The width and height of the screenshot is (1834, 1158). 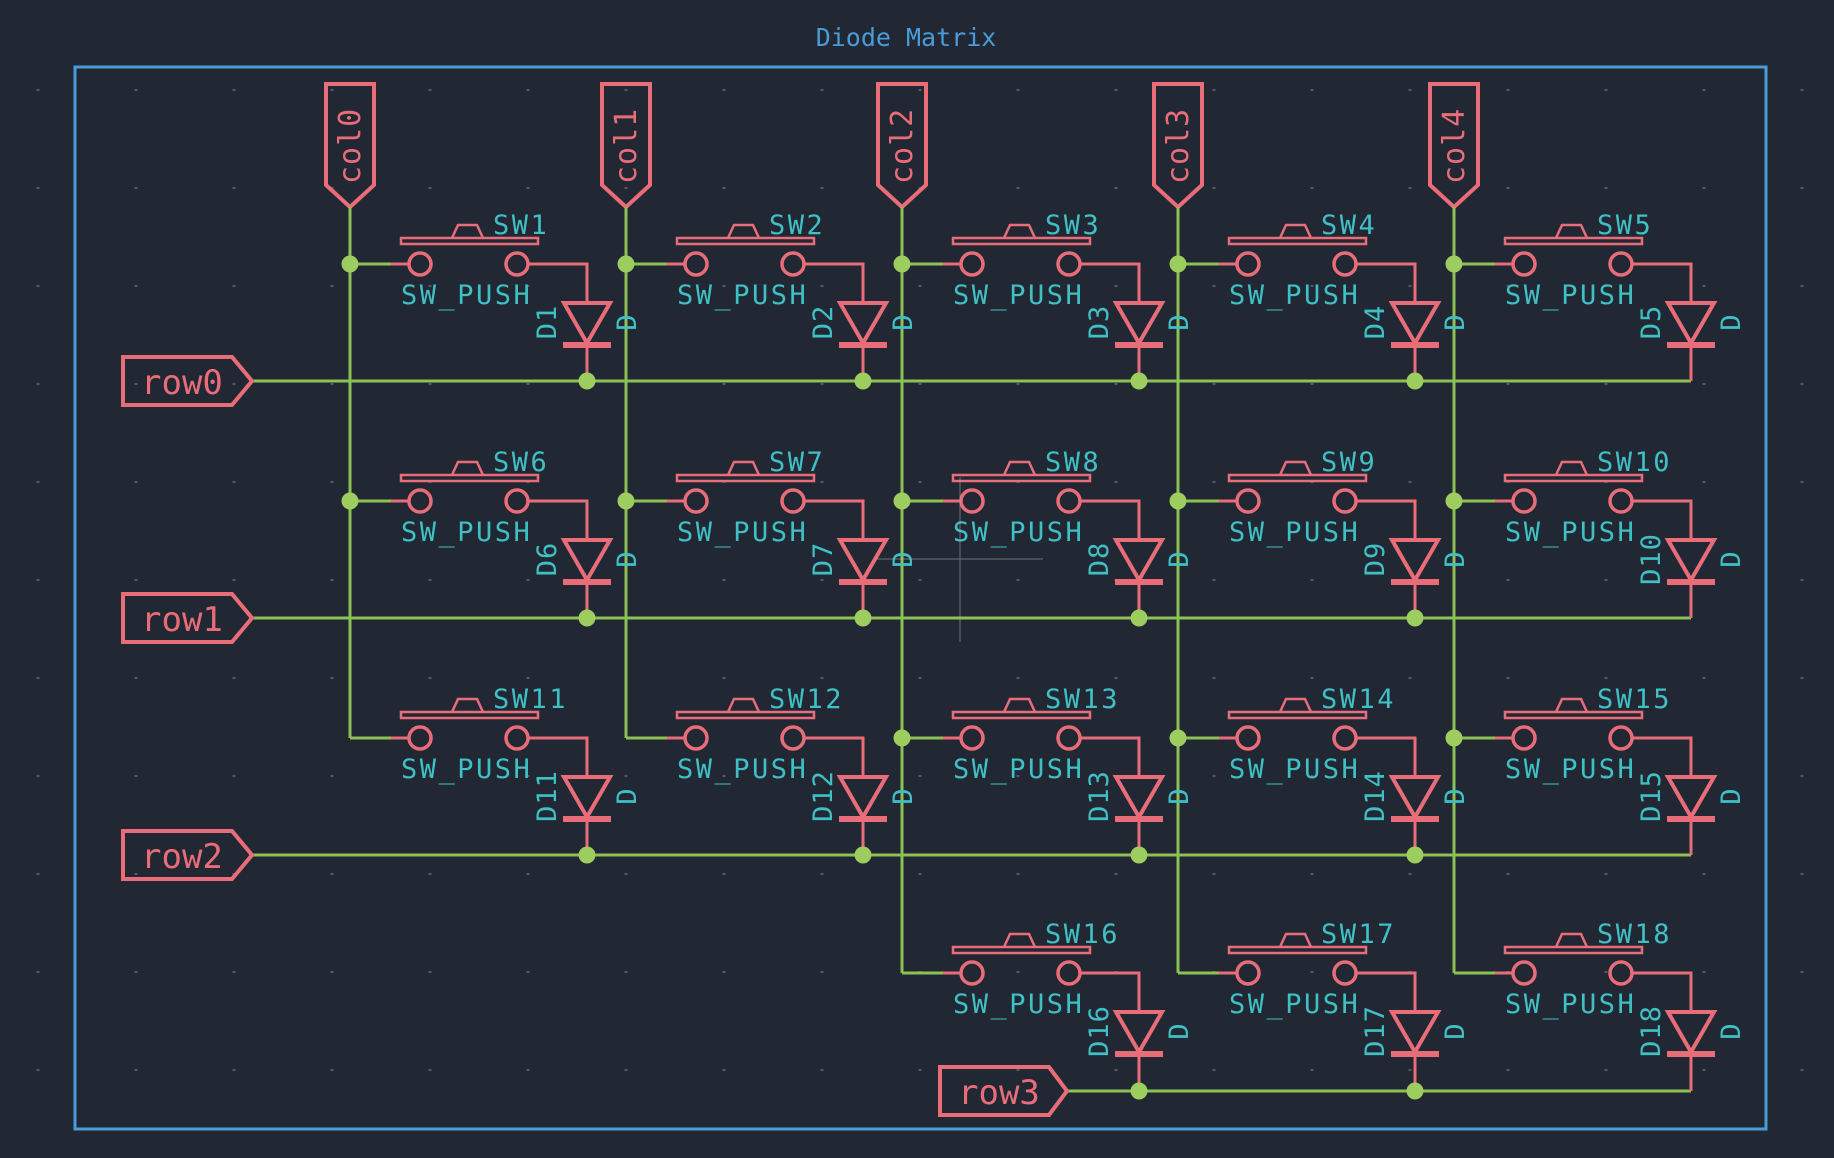 What do you see at coordinates (1651, 559) in the screenshot?
I see `diode-ref-label: D10` at bounding box center [1651, 559].